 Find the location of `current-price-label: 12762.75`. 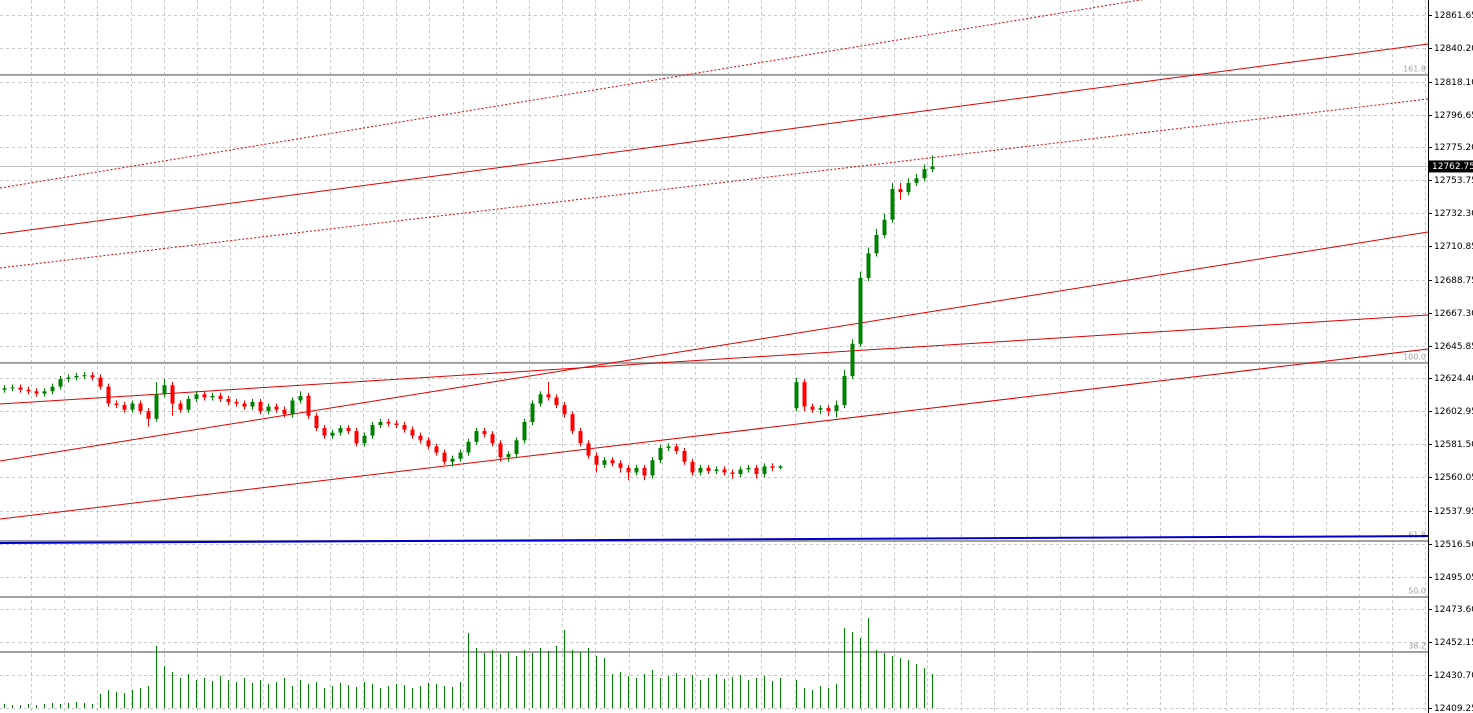

current-price-label: 12762.75 is located at coordinates (1452, 167).